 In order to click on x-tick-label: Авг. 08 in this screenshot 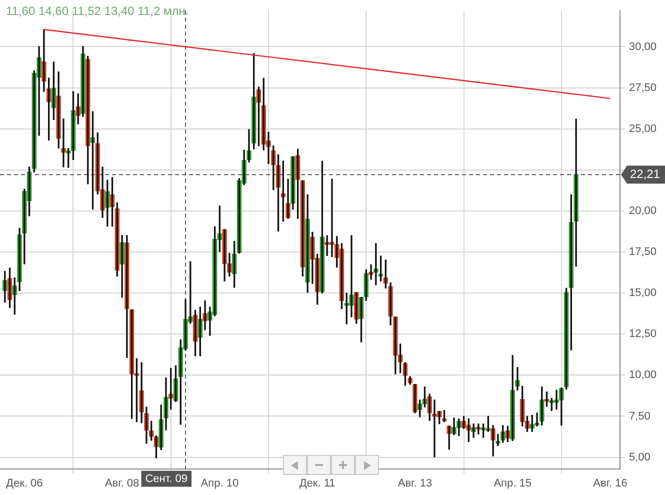, I will do `click(122, 483)`.